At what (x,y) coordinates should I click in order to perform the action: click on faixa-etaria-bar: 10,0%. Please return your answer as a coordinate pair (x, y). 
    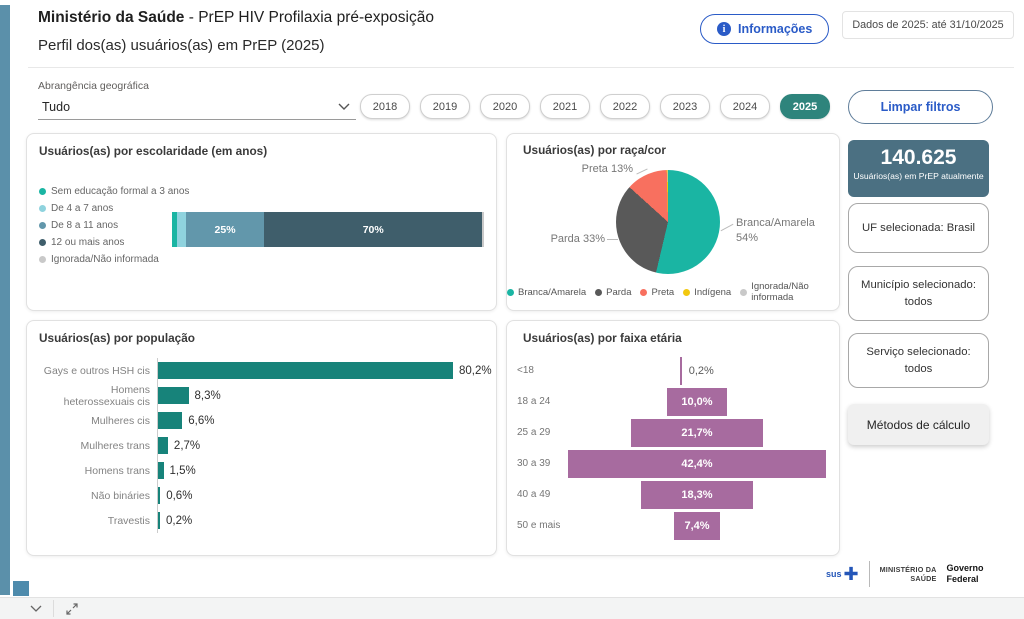
    Looking at the image, I should click on (697, 401).